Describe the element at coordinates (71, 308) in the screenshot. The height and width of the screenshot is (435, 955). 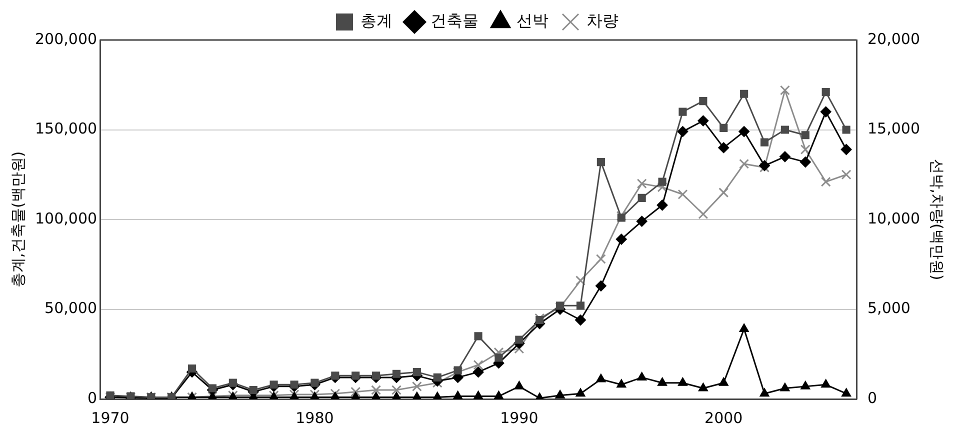
I see `y-tick-label: 50,000` at that location.